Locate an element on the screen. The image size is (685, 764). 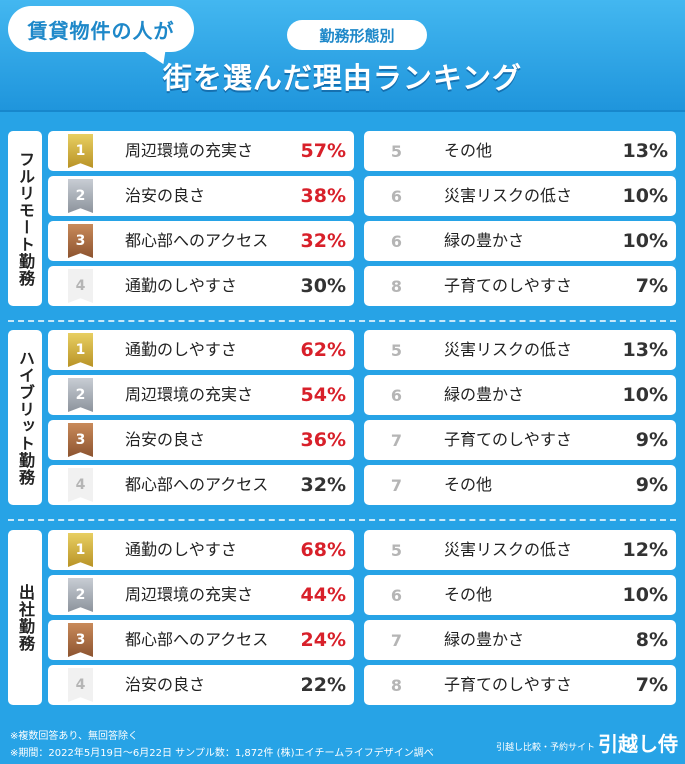
site-caption: 引越し比較・予約サイト is located at coordinates (546, 748).